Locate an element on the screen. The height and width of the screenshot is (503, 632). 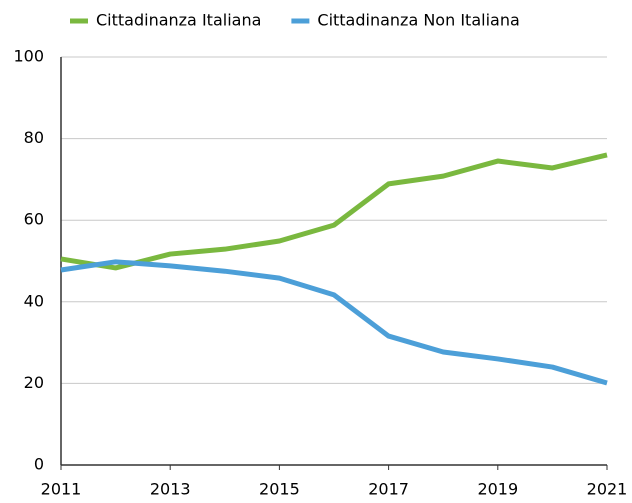
y-tick-label: 40 is located at coordinates (34, 300).